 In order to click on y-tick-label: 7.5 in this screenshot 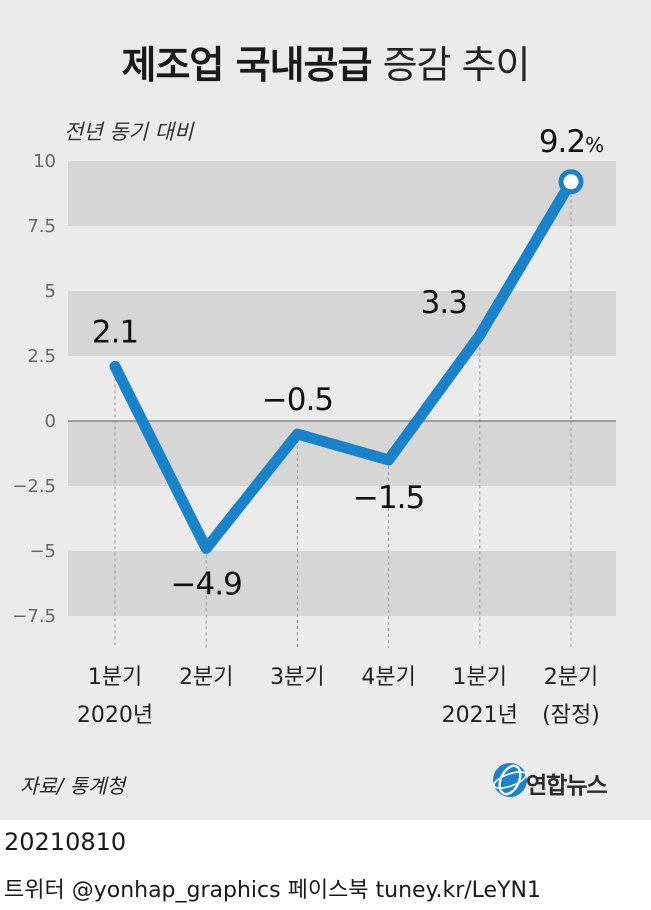, I will do `click(41, 226)`.